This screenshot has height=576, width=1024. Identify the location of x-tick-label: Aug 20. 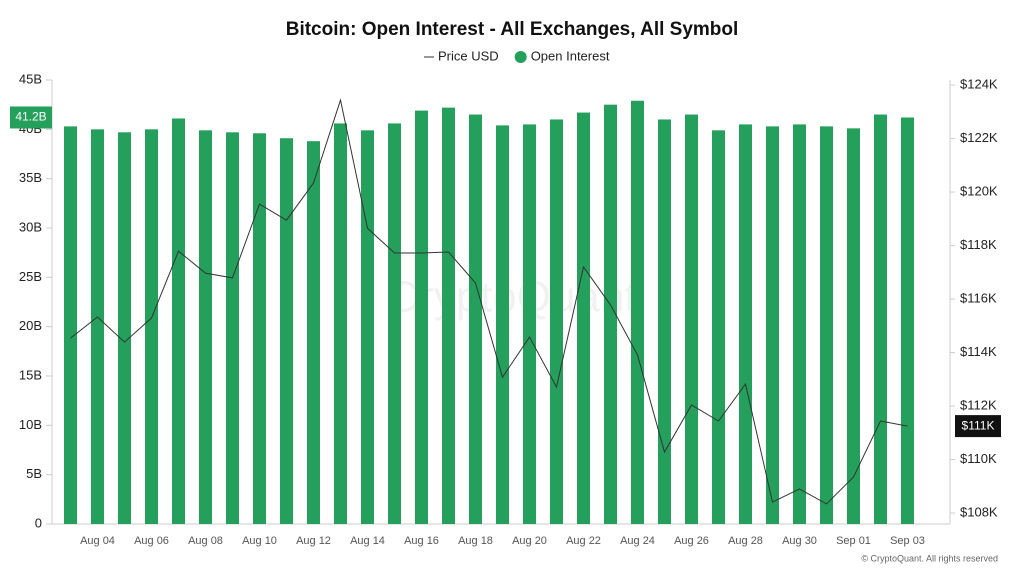
(529, 541).